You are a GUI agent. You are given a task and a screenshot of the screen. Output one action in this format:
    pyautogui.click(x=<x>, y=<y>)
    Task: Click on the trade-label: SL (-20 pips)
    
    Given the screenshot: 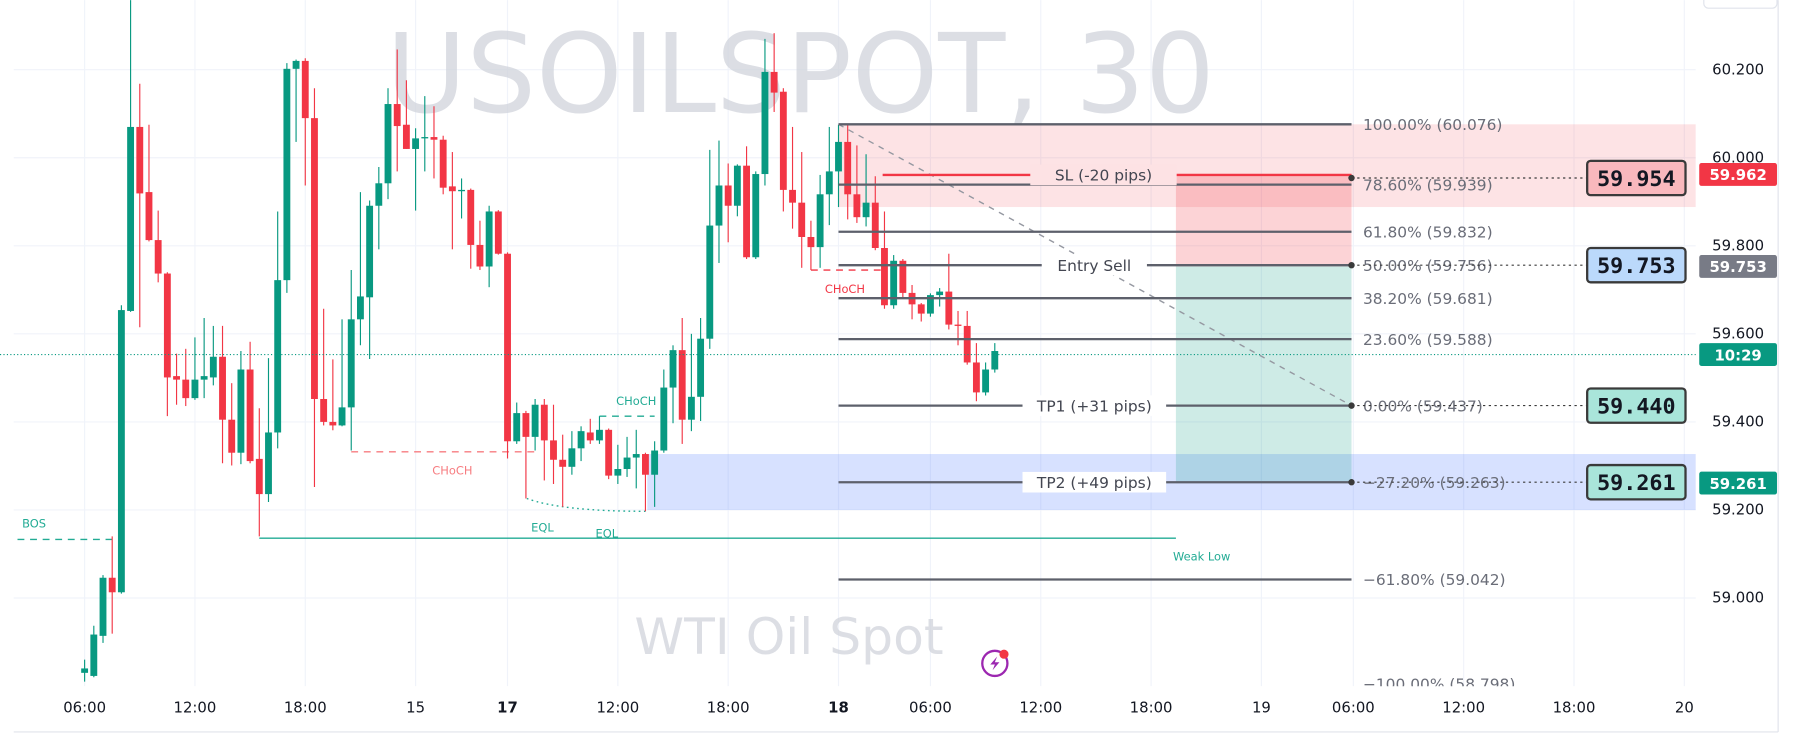 What is the action you would take?
    pyautogui.click(x=1103, y=176)
    